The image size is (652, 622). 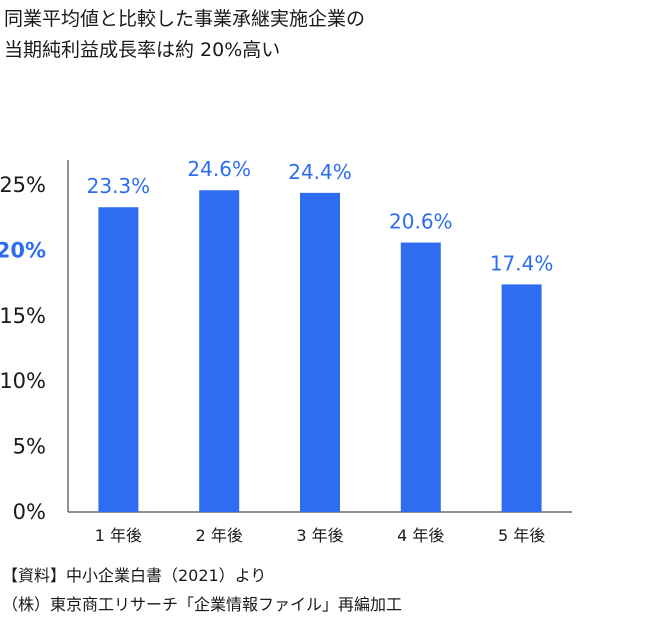 I want to click on y-tick-label: 10%, so click(x=23, y=381).